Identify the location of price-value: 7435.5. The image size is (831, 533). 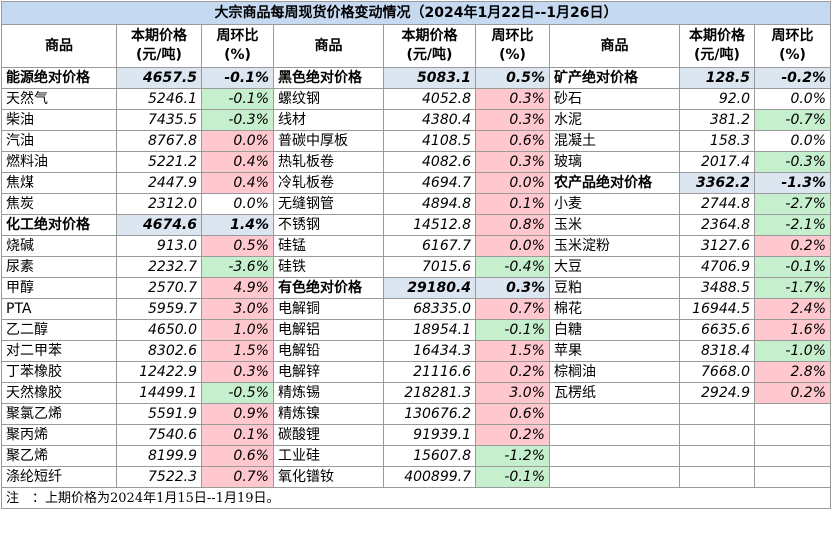
(159, 120).